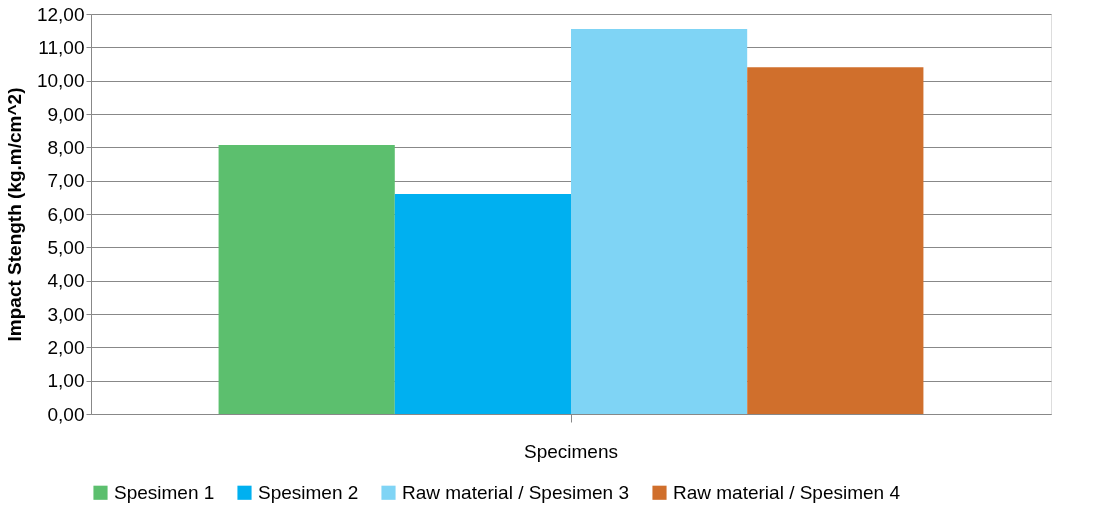 The height and width of the screenshot is (525, 1095). Describe the element at coordinates (516, 492) in the screenshot. I see `legend-label: Raw material / Spesimen 3` at that location.